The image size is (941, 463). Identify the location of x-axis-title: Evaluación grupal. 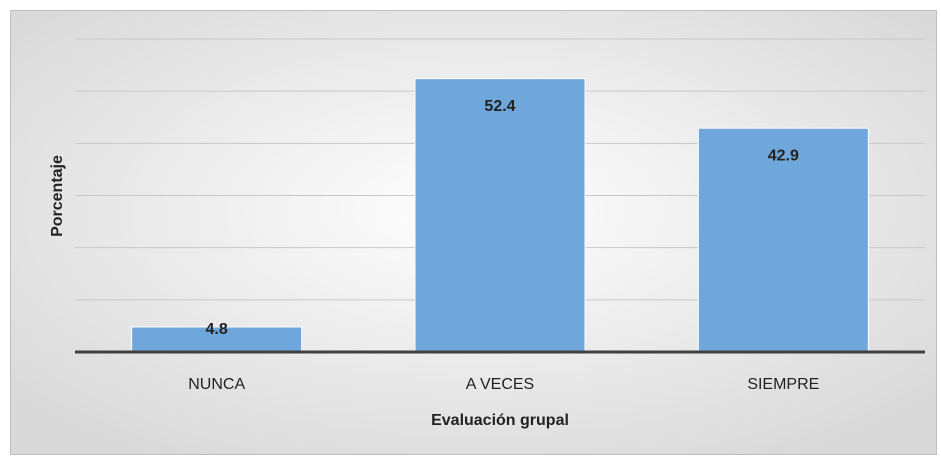
(500, 420).